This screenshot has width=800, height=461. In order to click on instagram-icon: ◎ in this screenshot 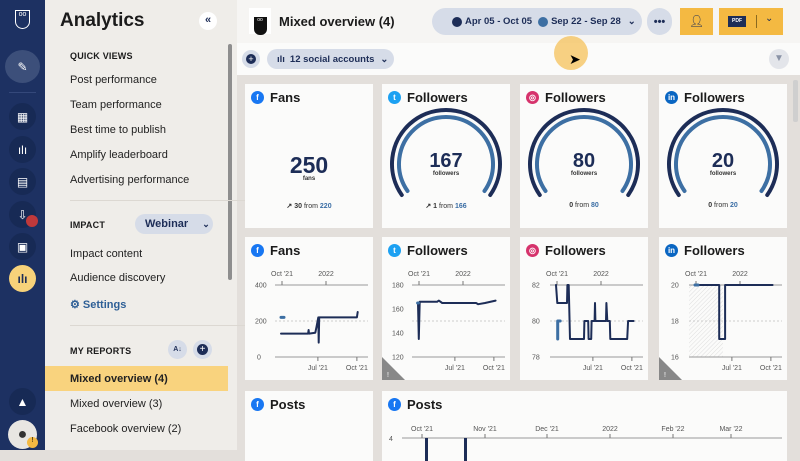, I will do `click(532, 250)`.